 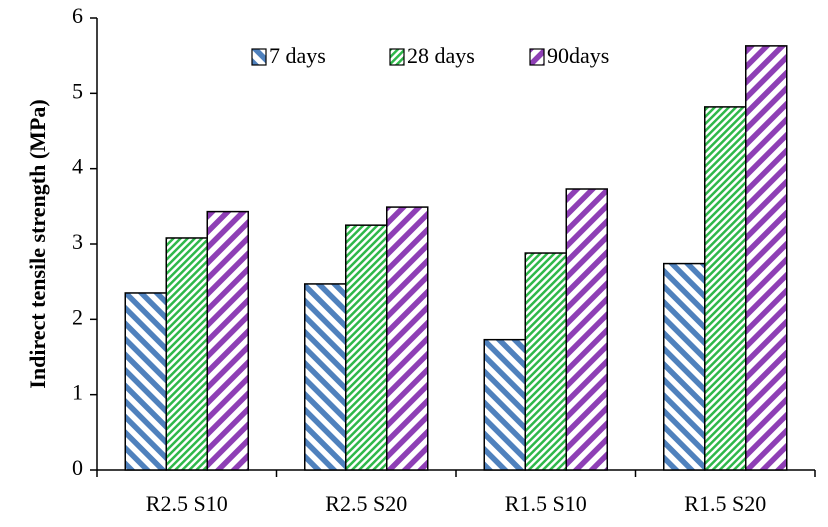 What do you see at coordinates (441, 55) in the screenshot?
I see `legend-label: 28 days` at bounding box center [441, 55].